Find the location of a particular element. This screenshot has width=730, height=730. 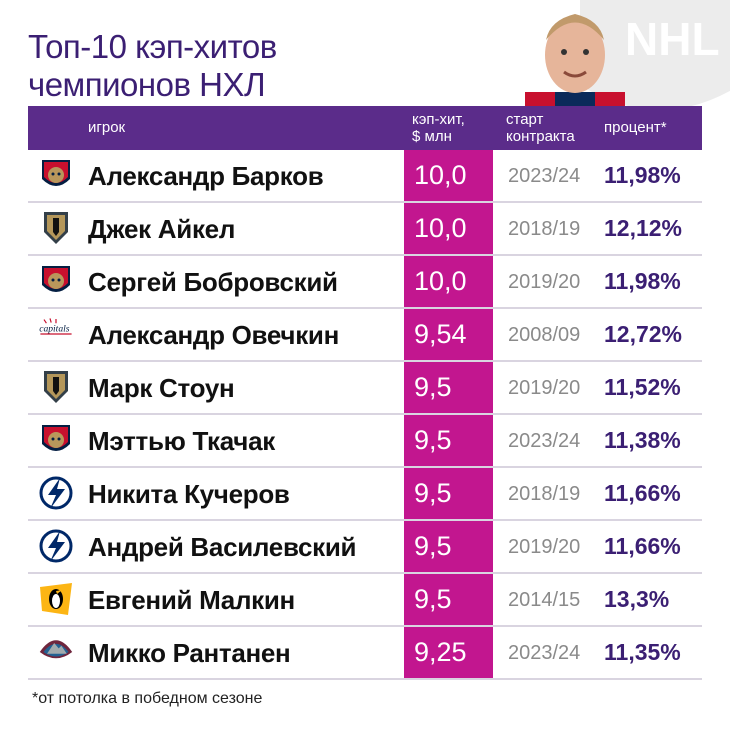

header-player: игрок is located at coordinates (107, 127).